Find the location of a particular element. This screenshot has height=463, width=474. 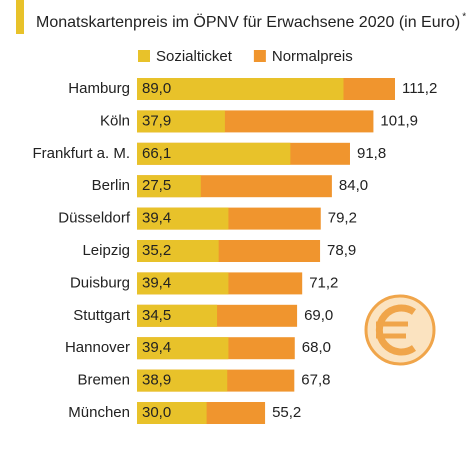

value-label: 89,0 is located at coordinates (156, 88).